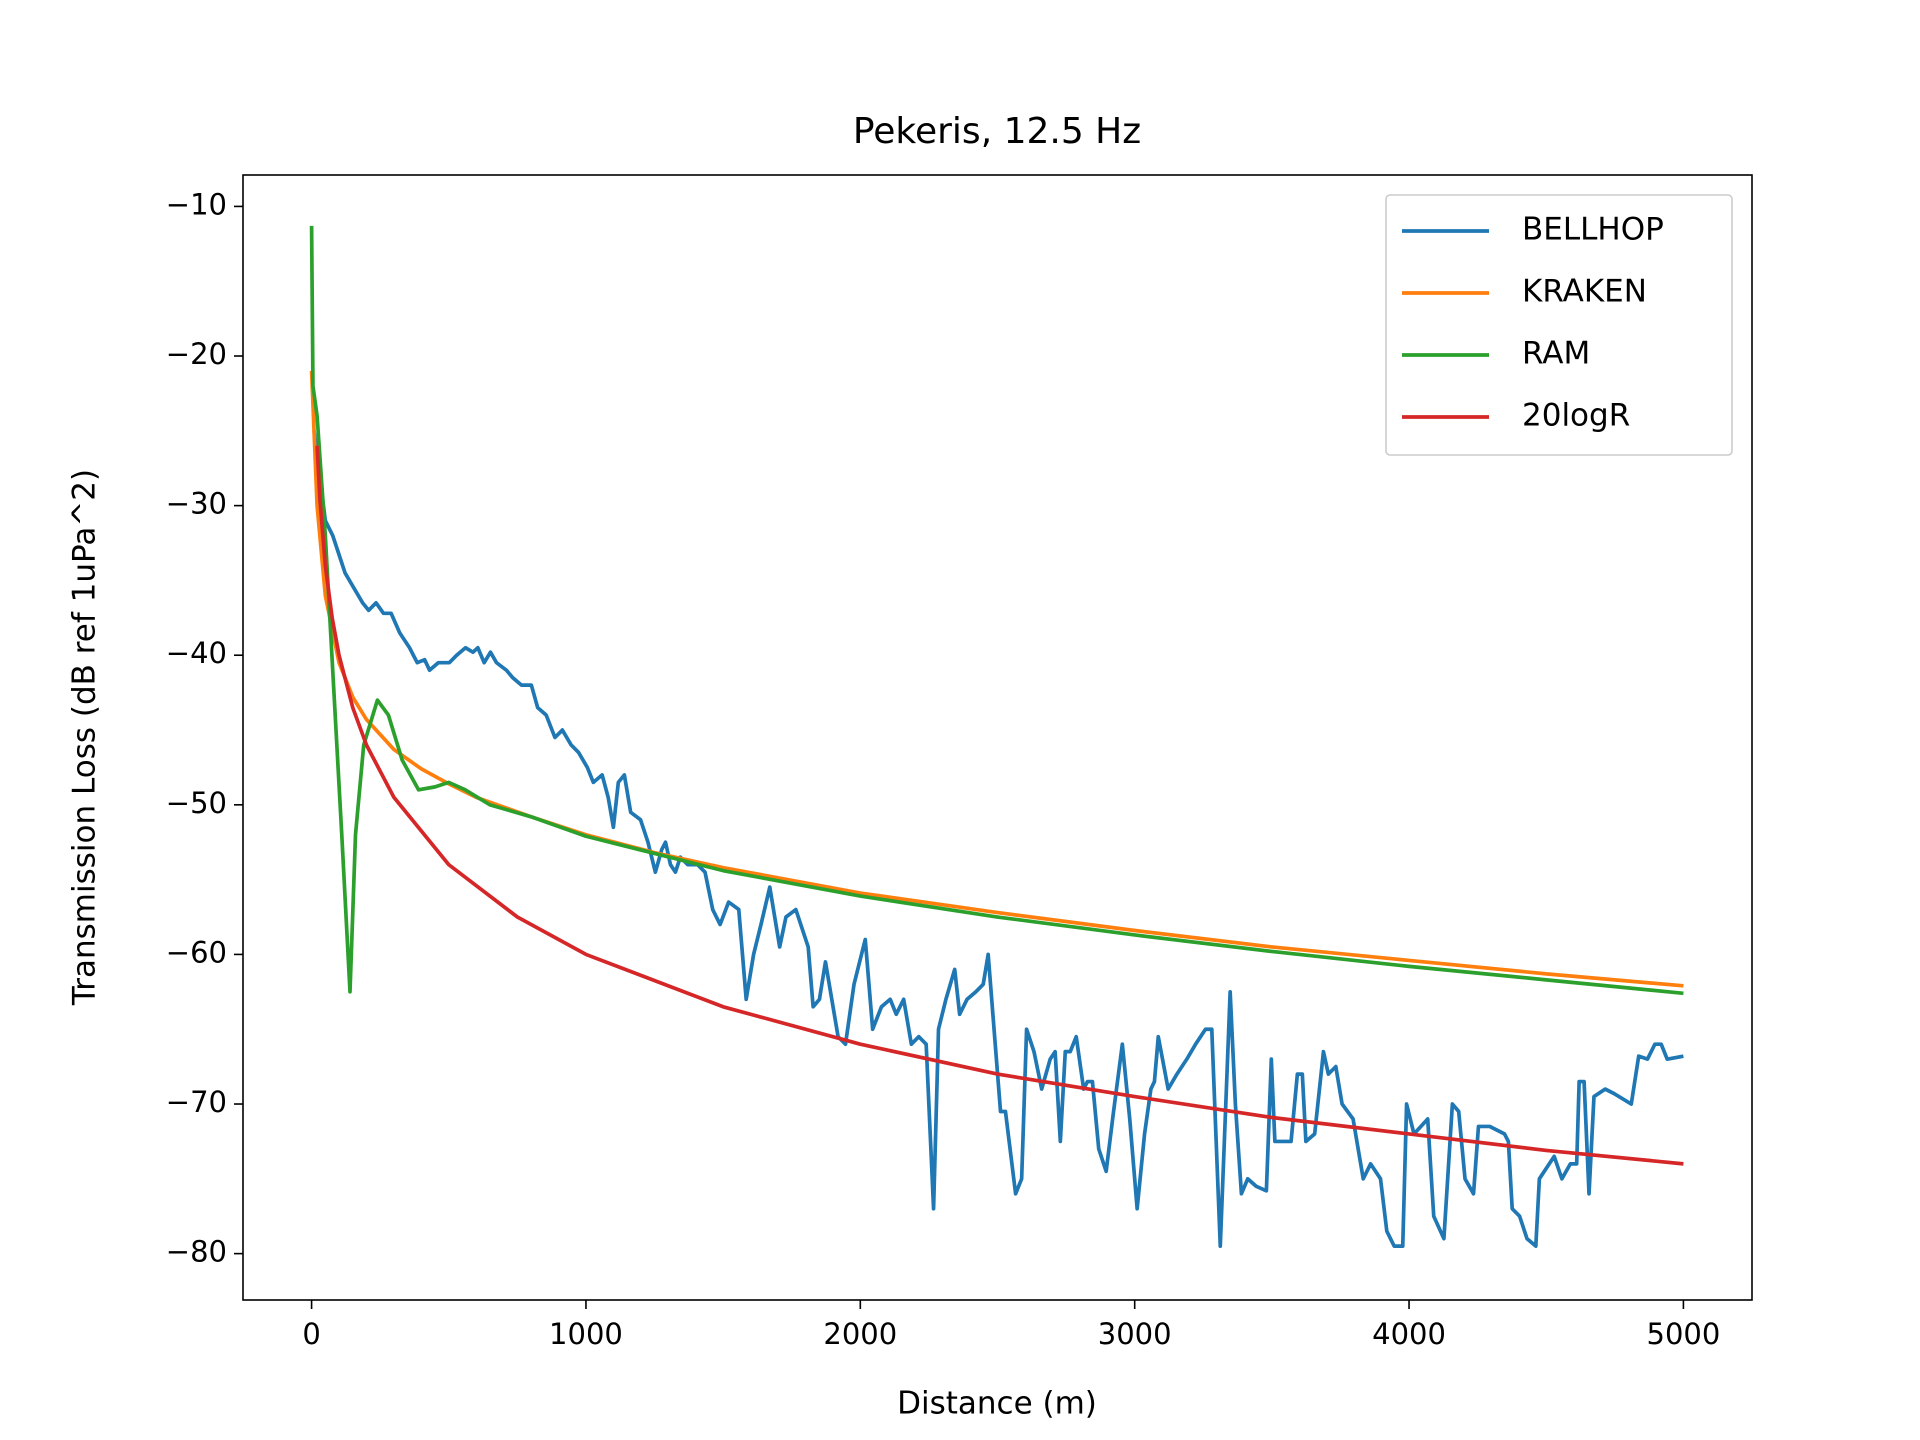 This screenshot has width=1920, height=1440. What do you see at coordinates (586, 1334) in the screenshot?
I see `x-tick-label: 1000` at bounding box center [586, 1334].